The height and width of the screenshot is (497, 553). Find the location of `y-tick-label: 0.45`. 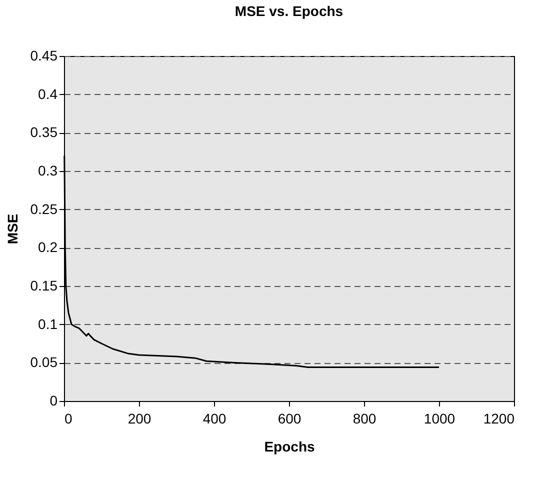

y-tick-label: 0.45 is located at coordinates (44, 56).